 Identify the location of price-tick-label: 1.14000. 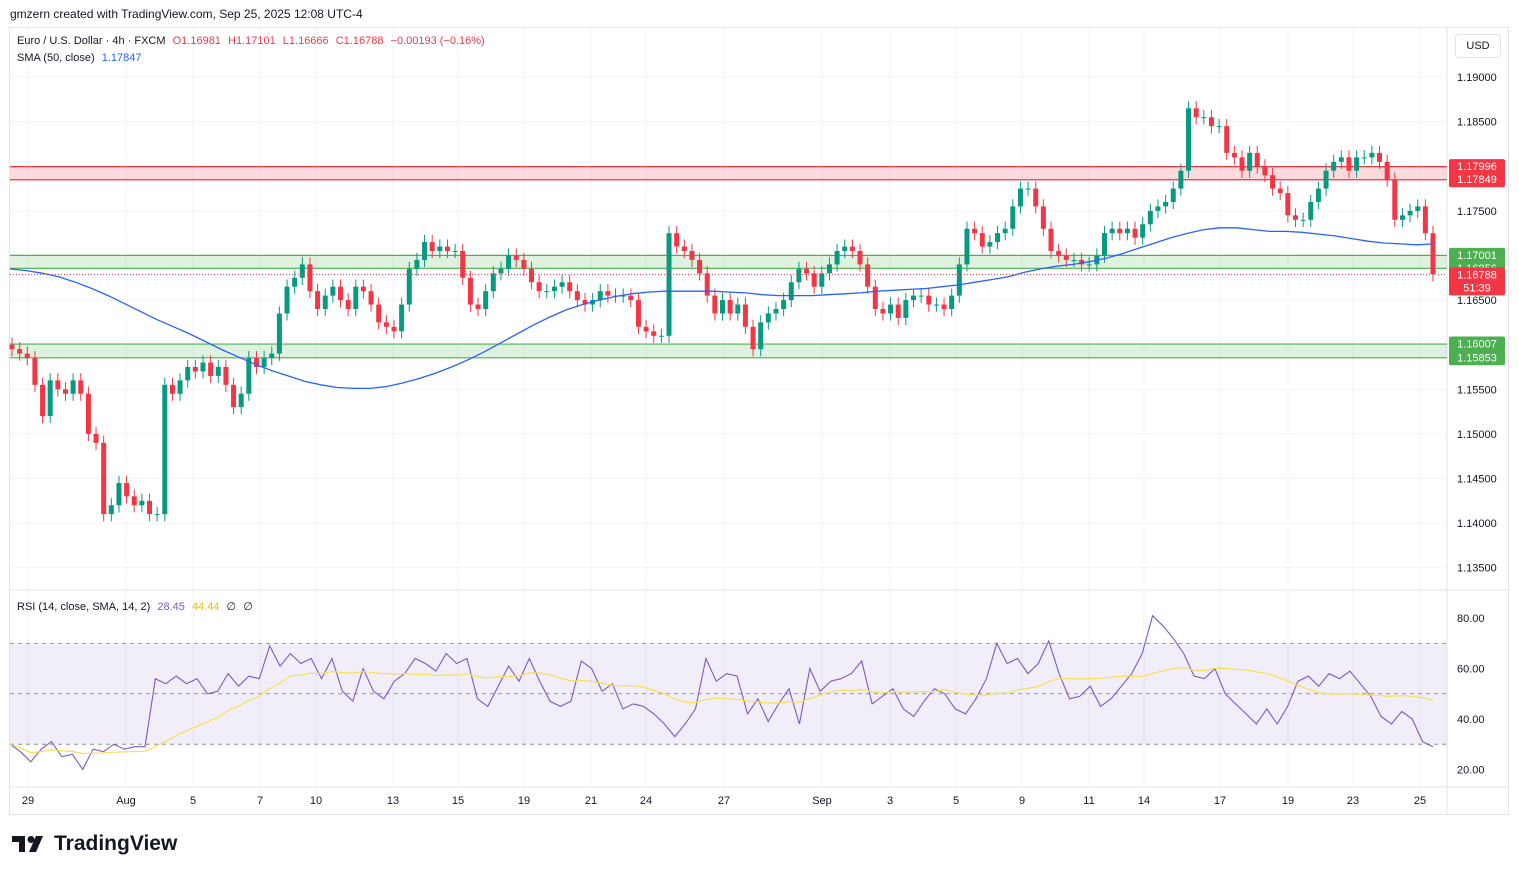
(1477, 524).